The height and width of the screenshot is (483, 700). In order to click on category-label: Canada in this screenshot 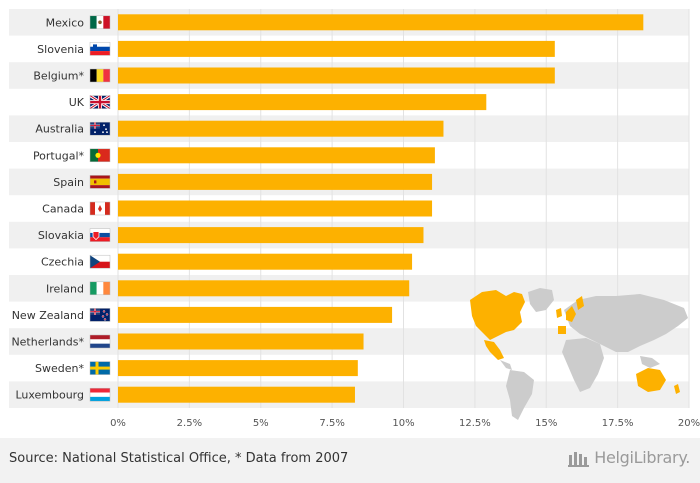, I will do `click(63, 209)`.